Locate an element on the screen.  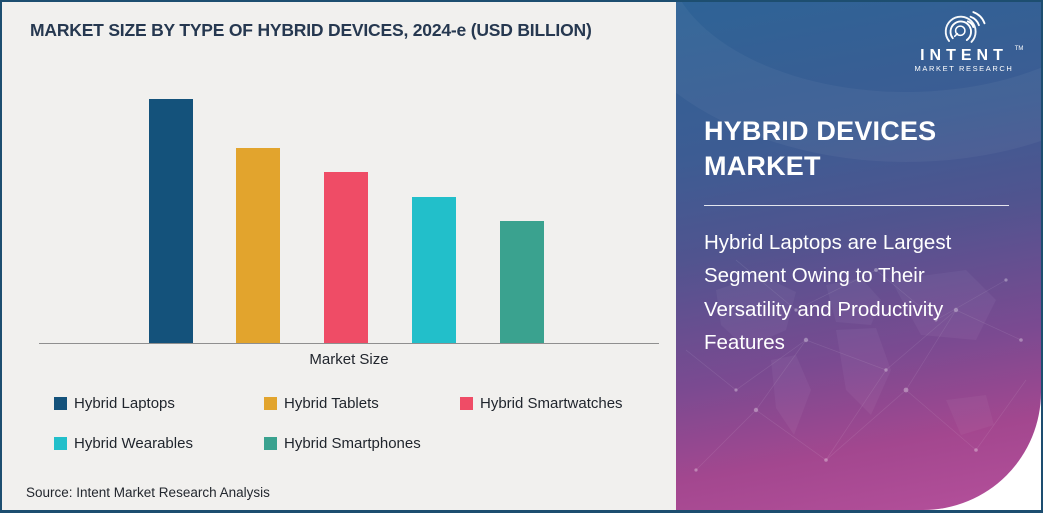
legend-item-hybrid-smartwatches: Hybrid Smartwatches is located at coordinates (557, 403).